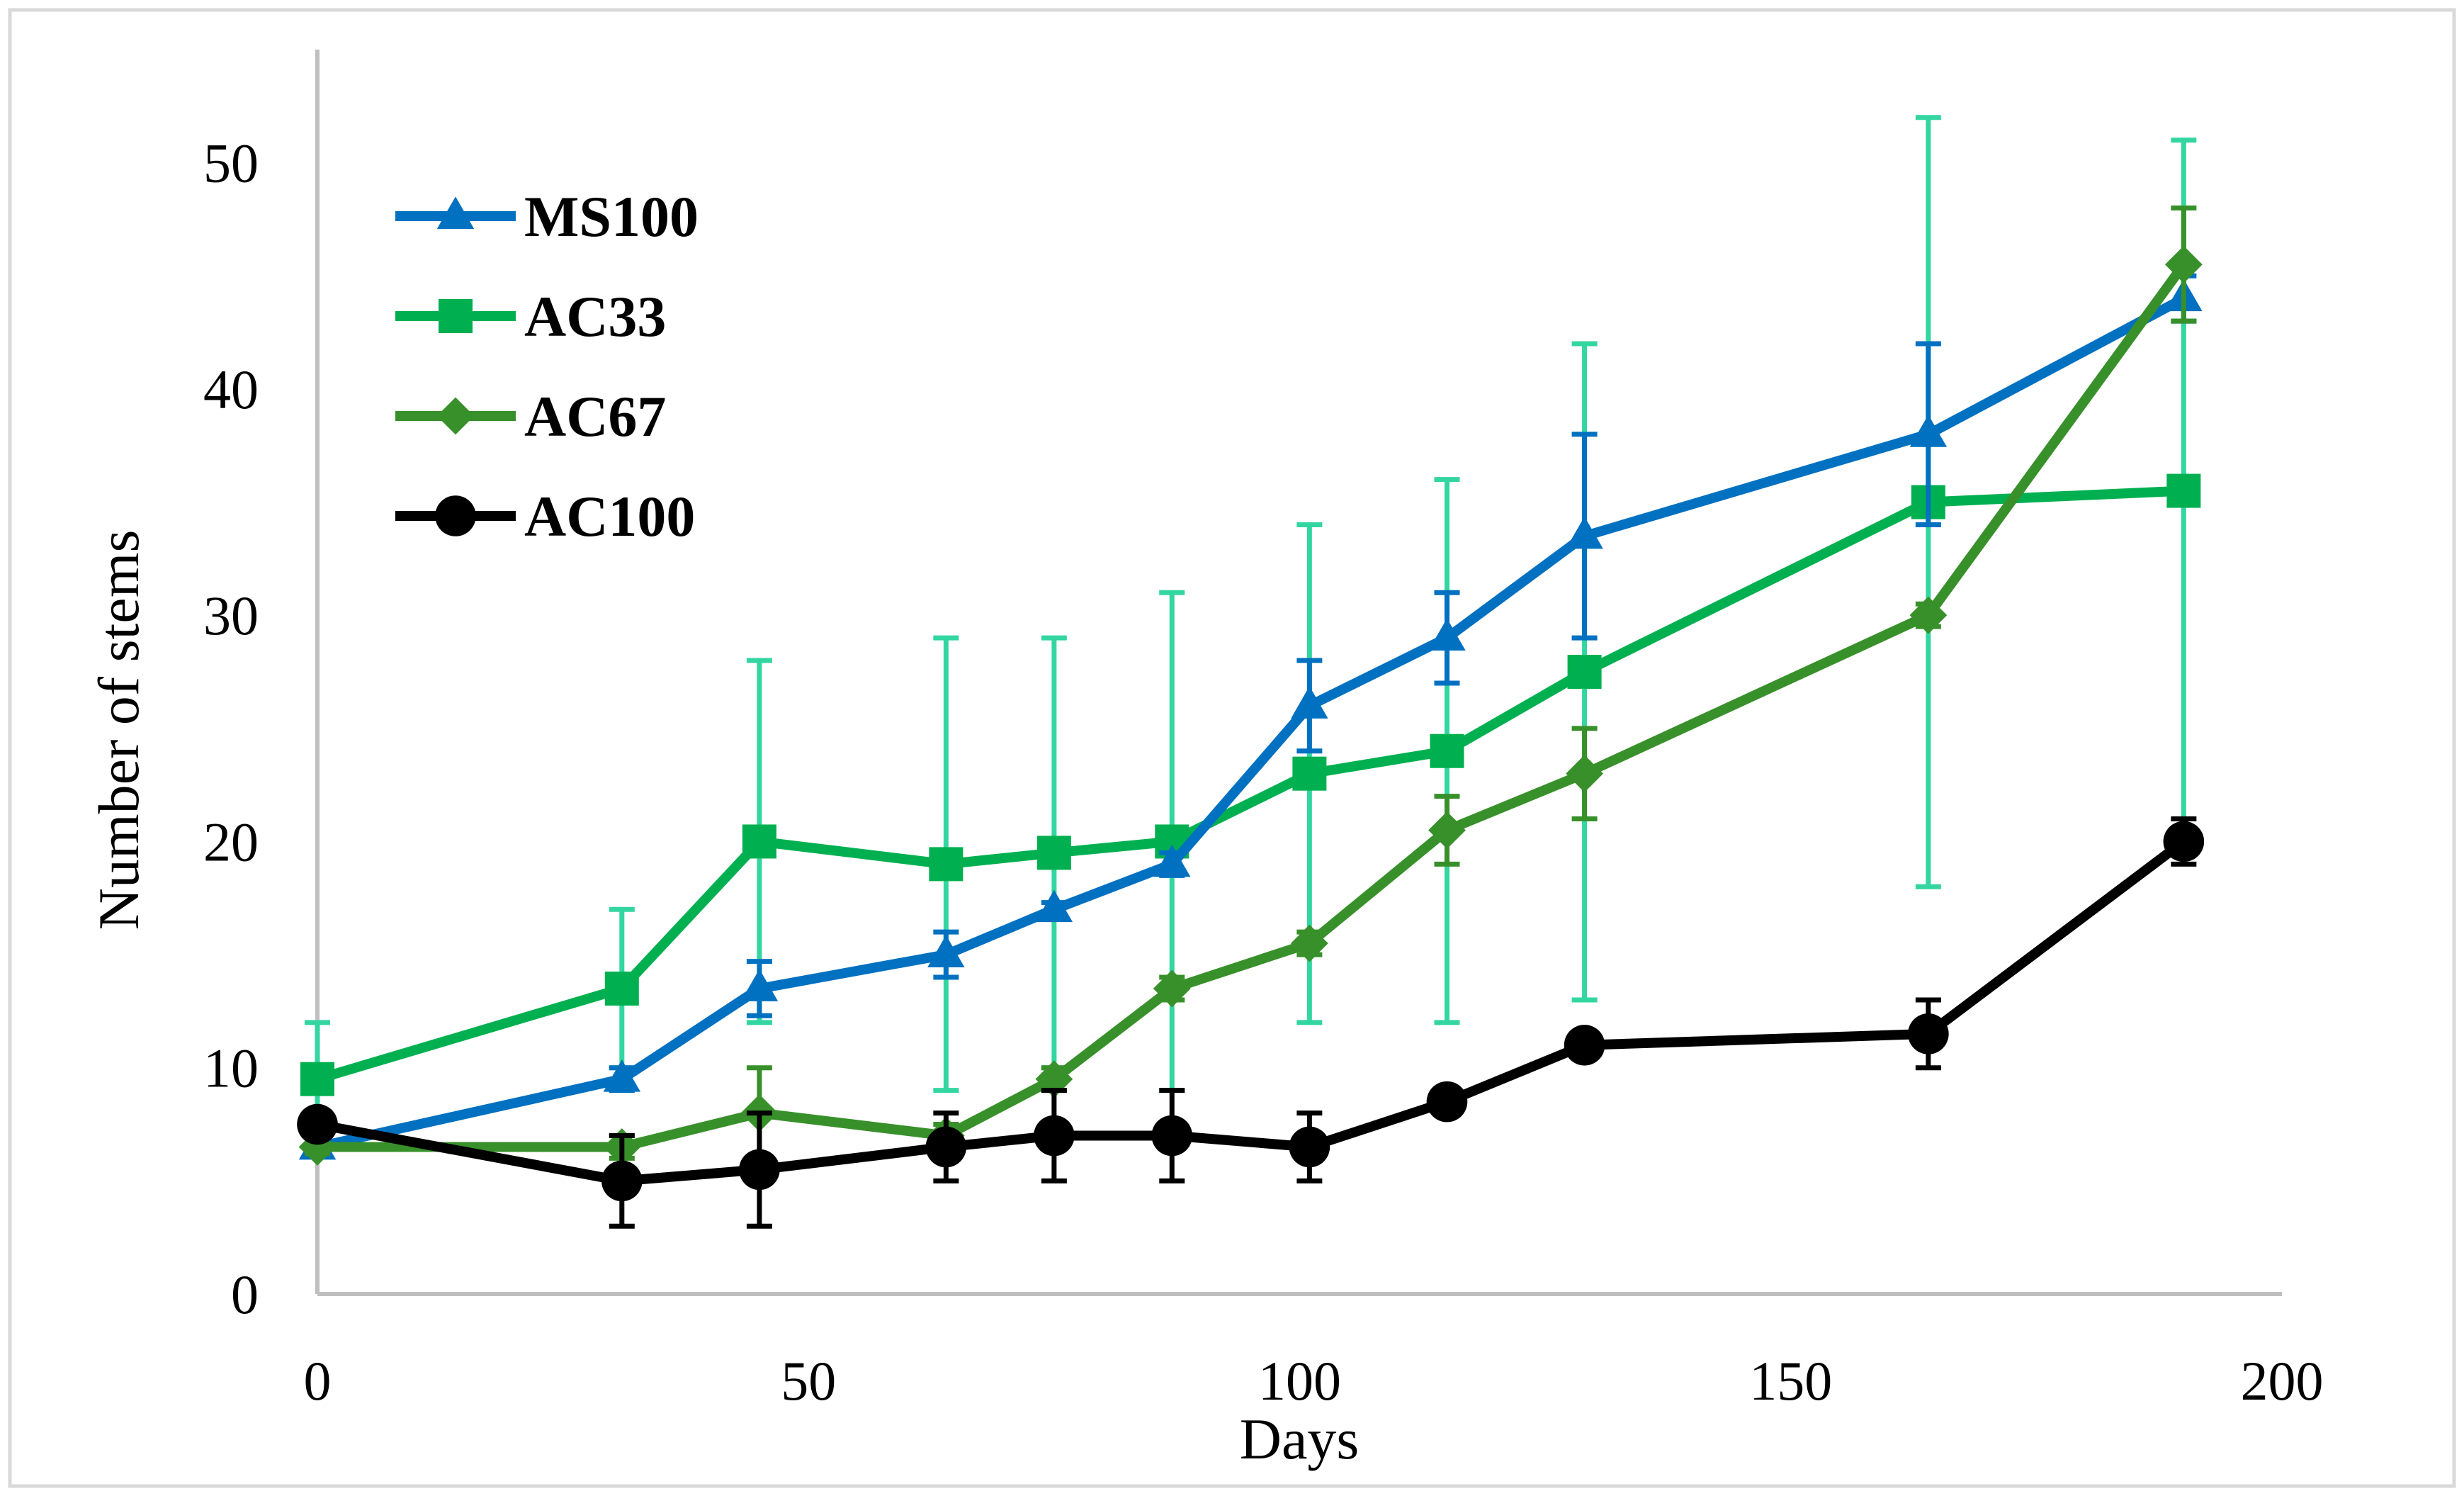 The height and width of the screenshot is (1496, 2464). What do you see at coordinates (609, 516) in the screenshot?
I see `legend-label: AC100` at bounding box center [609, 516].